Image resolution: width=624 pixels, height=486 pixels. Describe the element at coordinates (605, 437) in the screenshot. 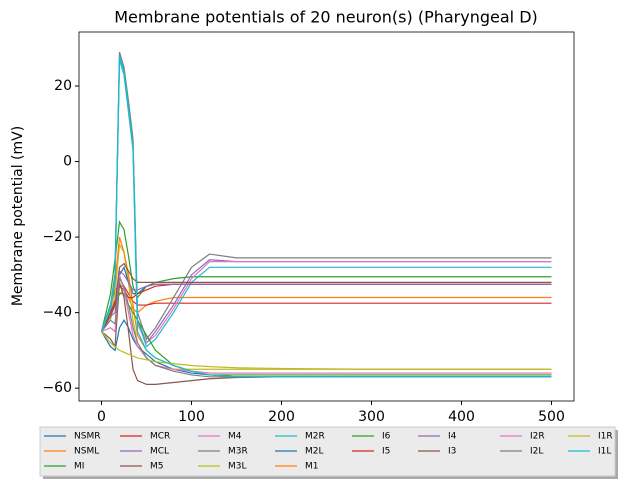

I see `legend-label: I1R` at that location.